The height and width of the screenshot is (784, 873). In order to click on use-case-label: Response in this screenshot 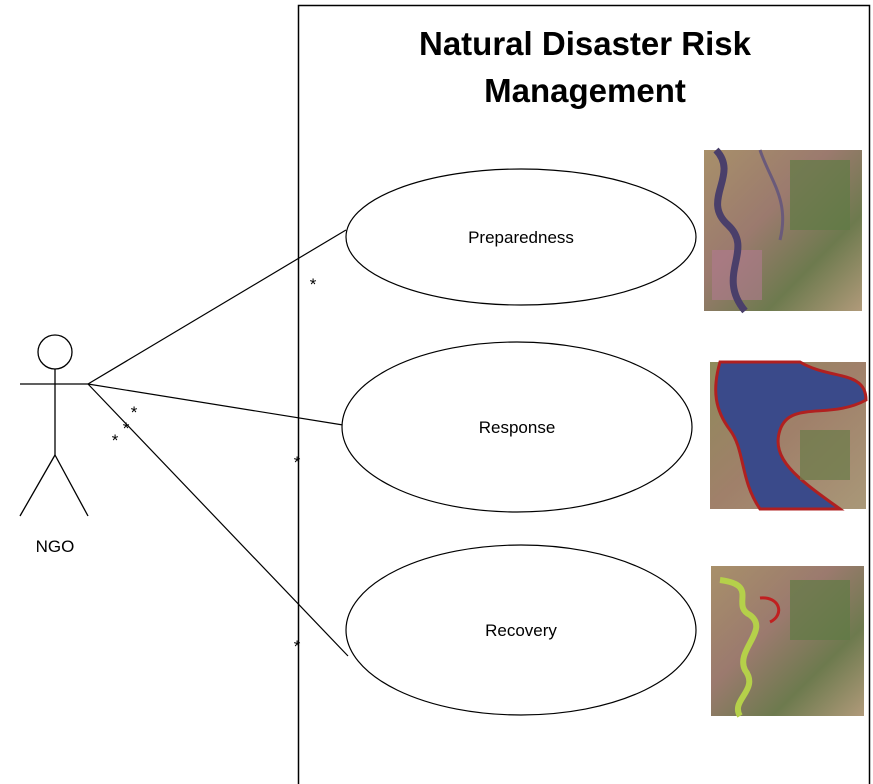, I will do `click(517, 427)`.